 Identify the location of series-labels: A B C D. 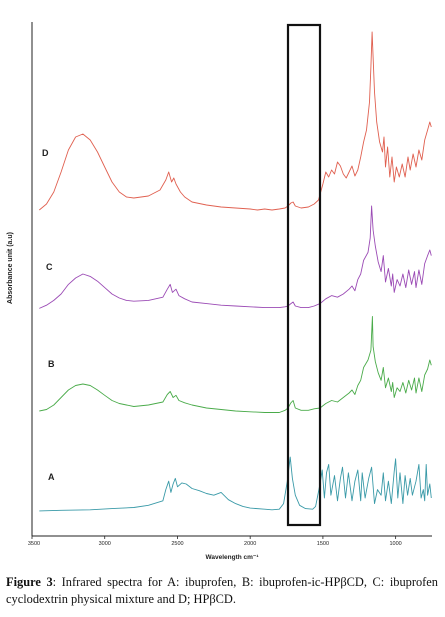
(48, 315).